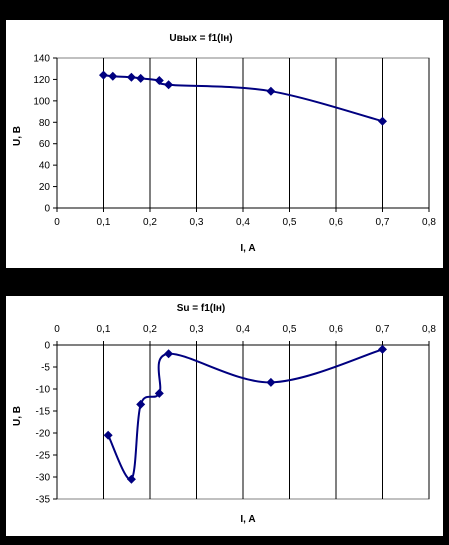  Describe the element at coordinates (200, 38) in the screenshot. I see `chart-title: Uвых = f1(Iн)` at that location.